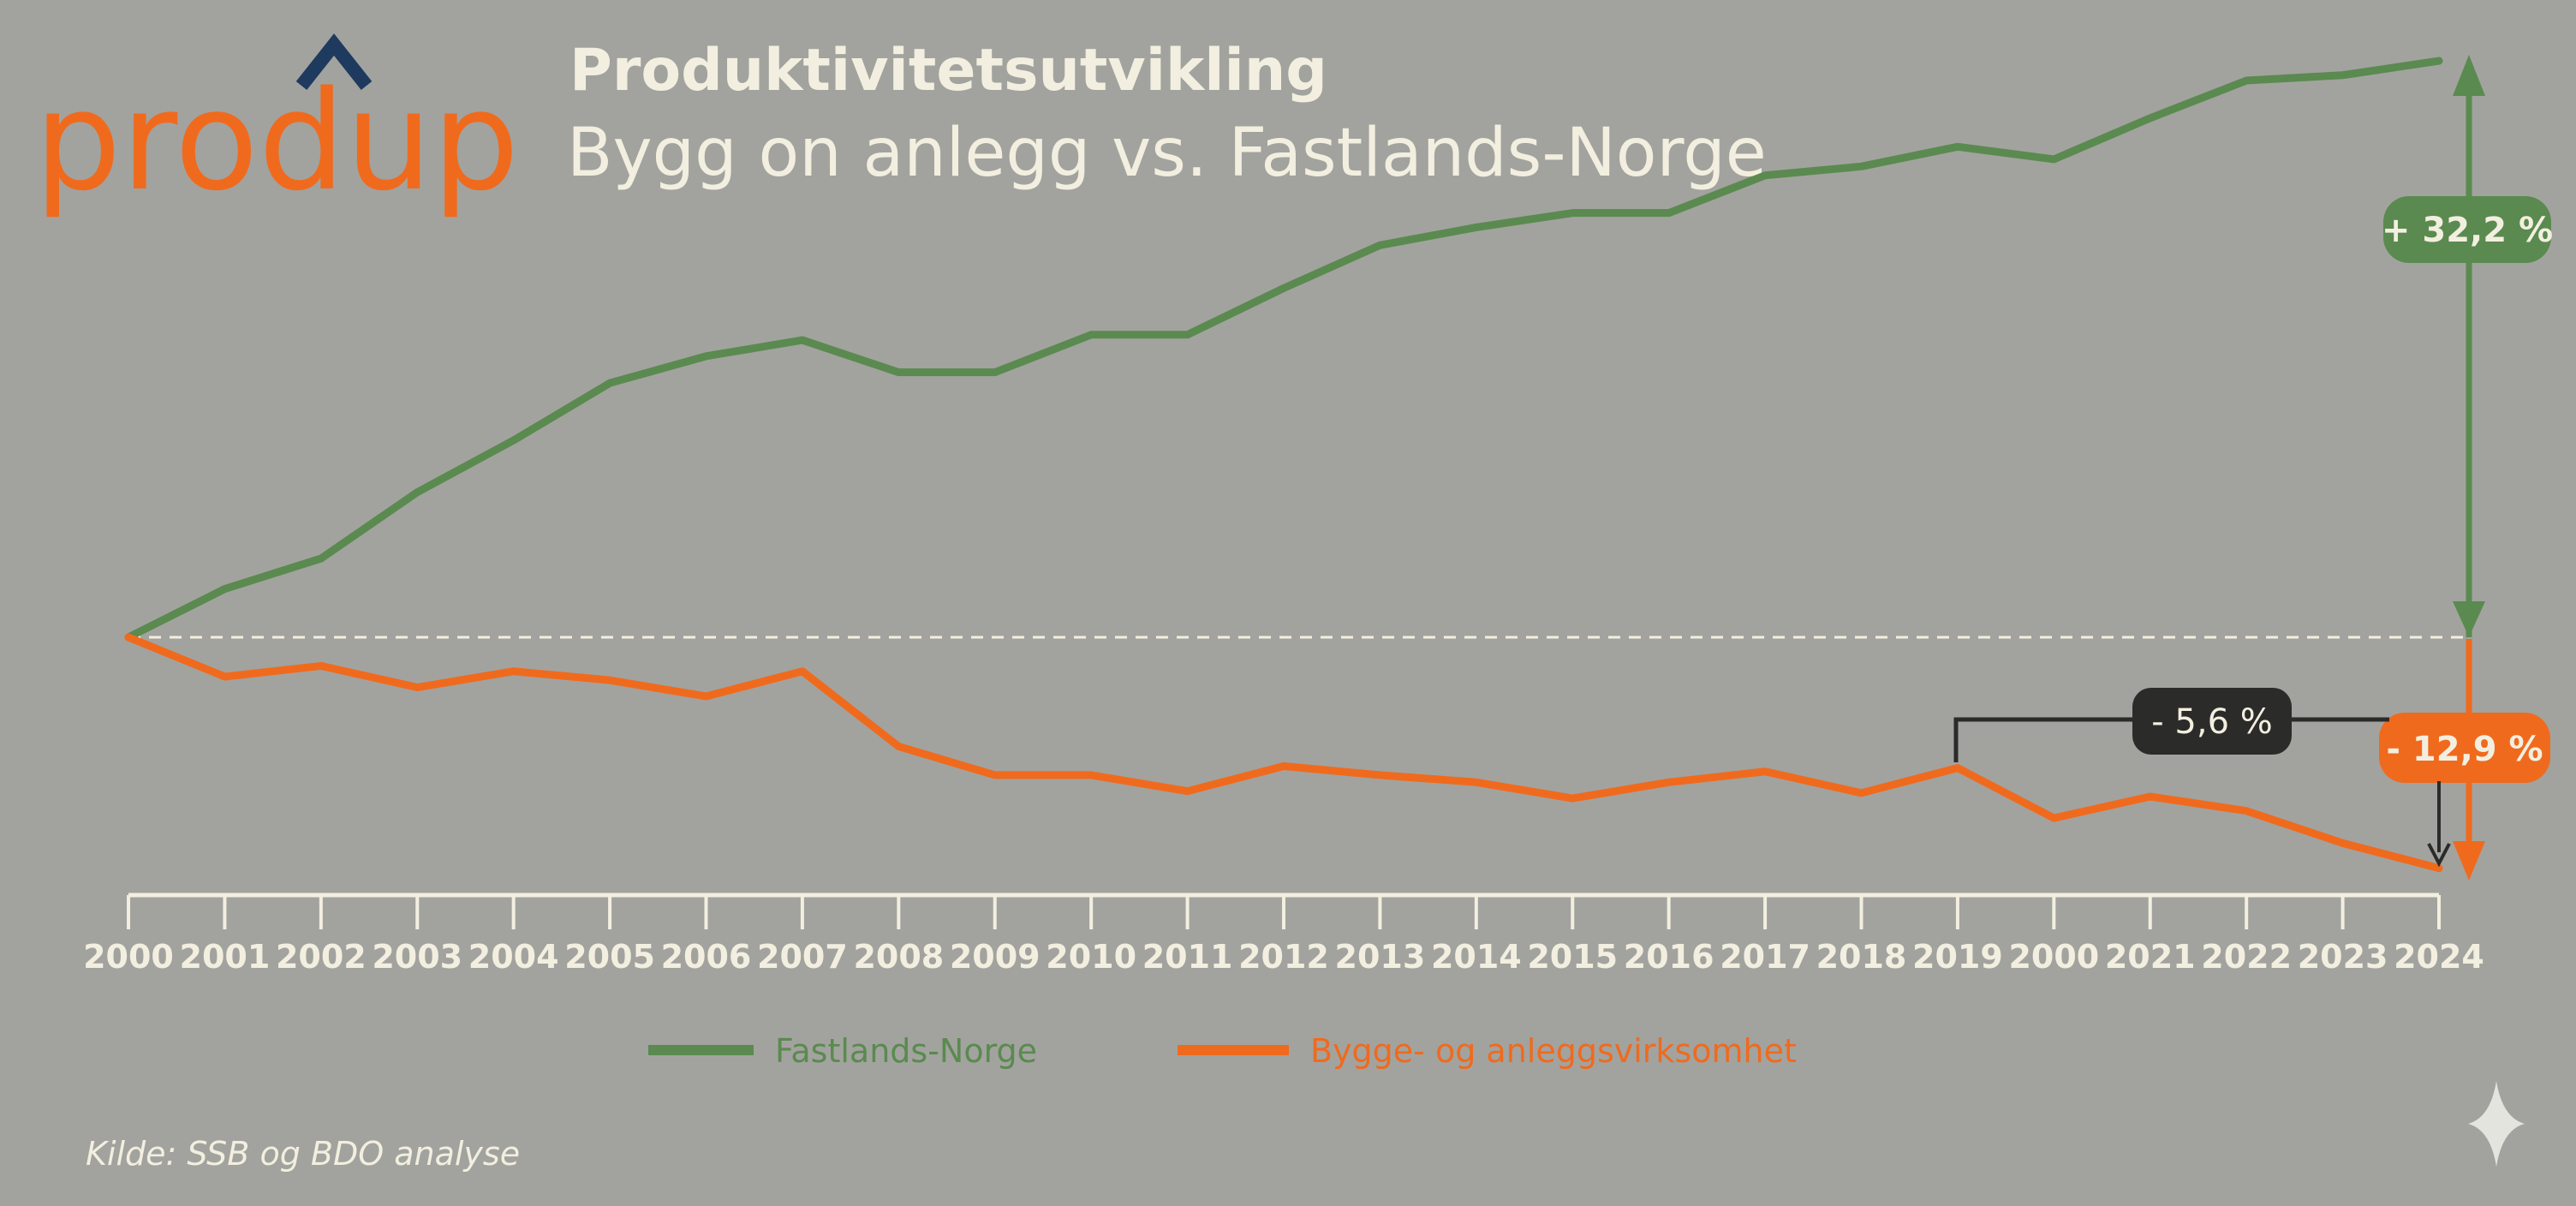  Describe the element at coordinates (1187, 957) in the screenshot. I see `x-tick-label: 2011` at that location.